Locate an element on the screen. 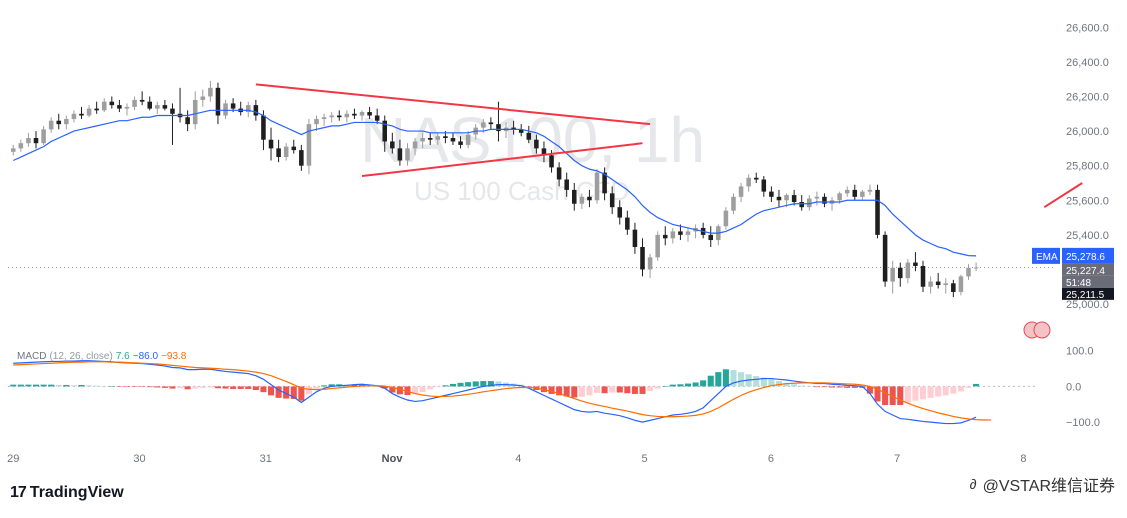 This screenshot has width=1127, height=518. time-axis: 29 30 31 Nov 4 5 6 7 8 is located at coordinates (516, 459).